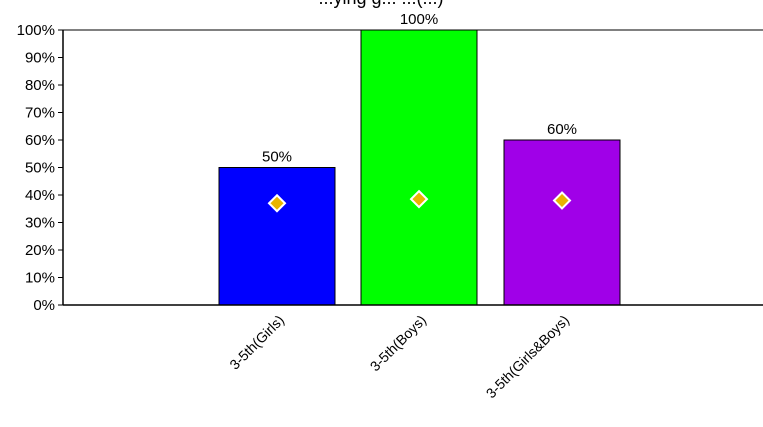  Describe the element at coordinates (40, 113) in the screenshot. I see `y-tick-label: 70%` at that location.